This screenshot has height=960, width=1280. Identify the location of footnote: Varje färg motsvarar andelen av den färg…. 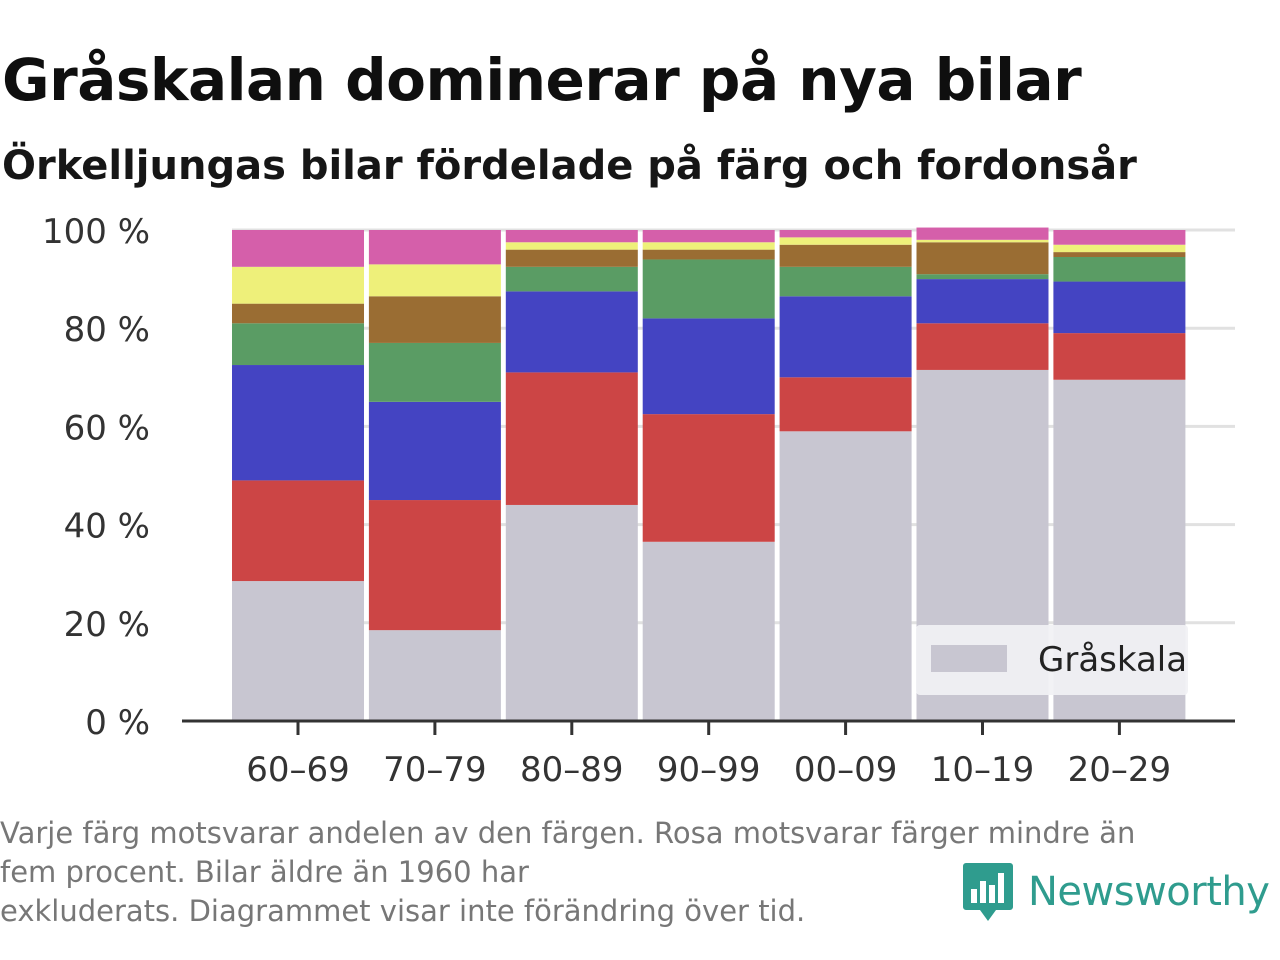
(630, 872).